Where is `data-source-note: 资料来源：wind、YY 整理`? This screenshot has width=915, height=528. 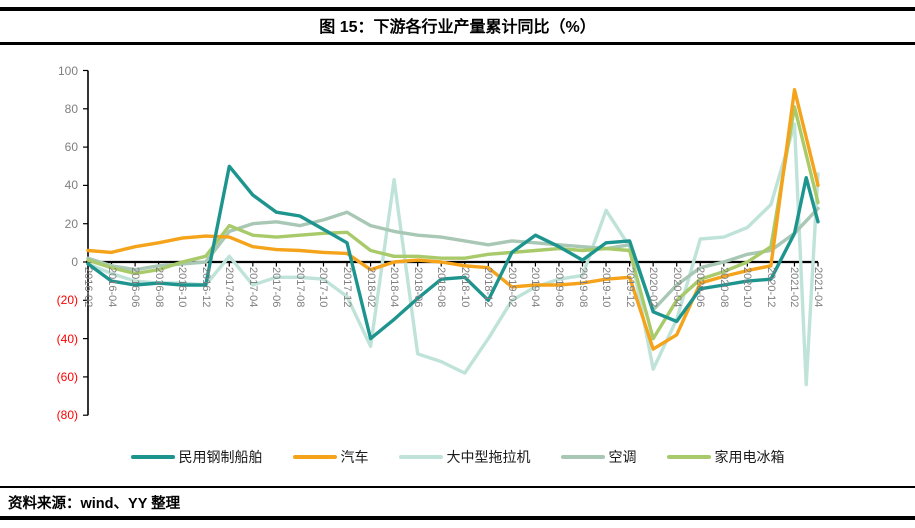
data-source-note: 资料来源：wind、YY 整理 is located at coordinates (94, 504).